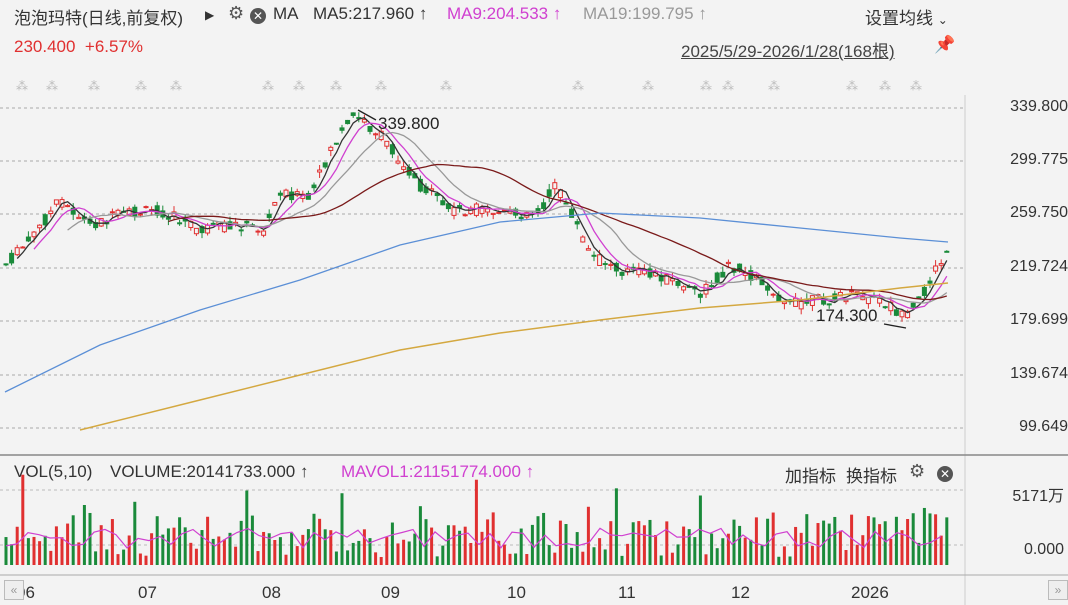 This screenshot has height=605, width=1068. What do you see at coordinates (258, 16) in the screenshot?
I see `close-icon: ✕` at bounding box center [258, 16].